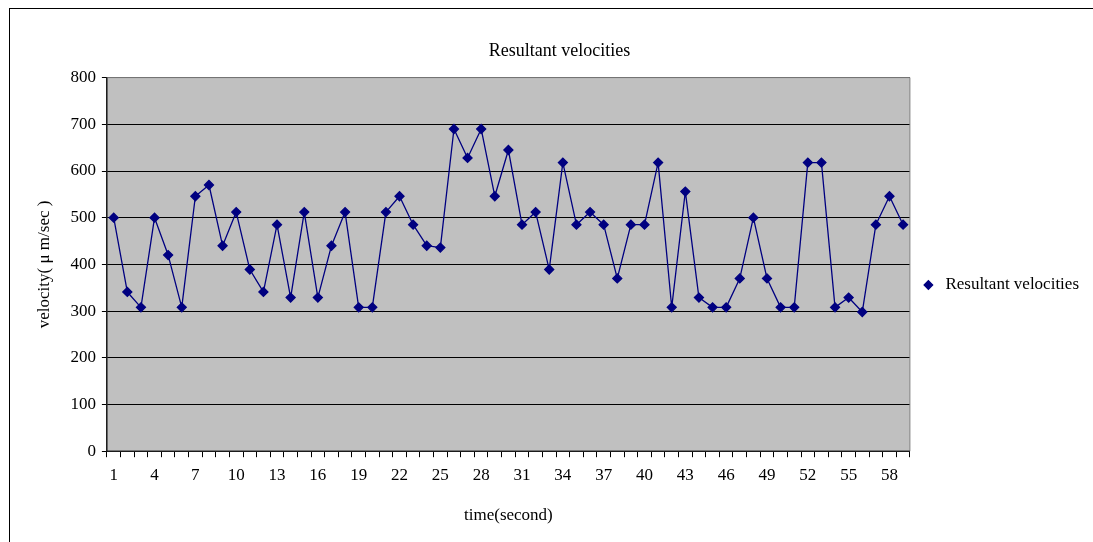  I want to click on x-tick-label: 4, so click(155, 474).